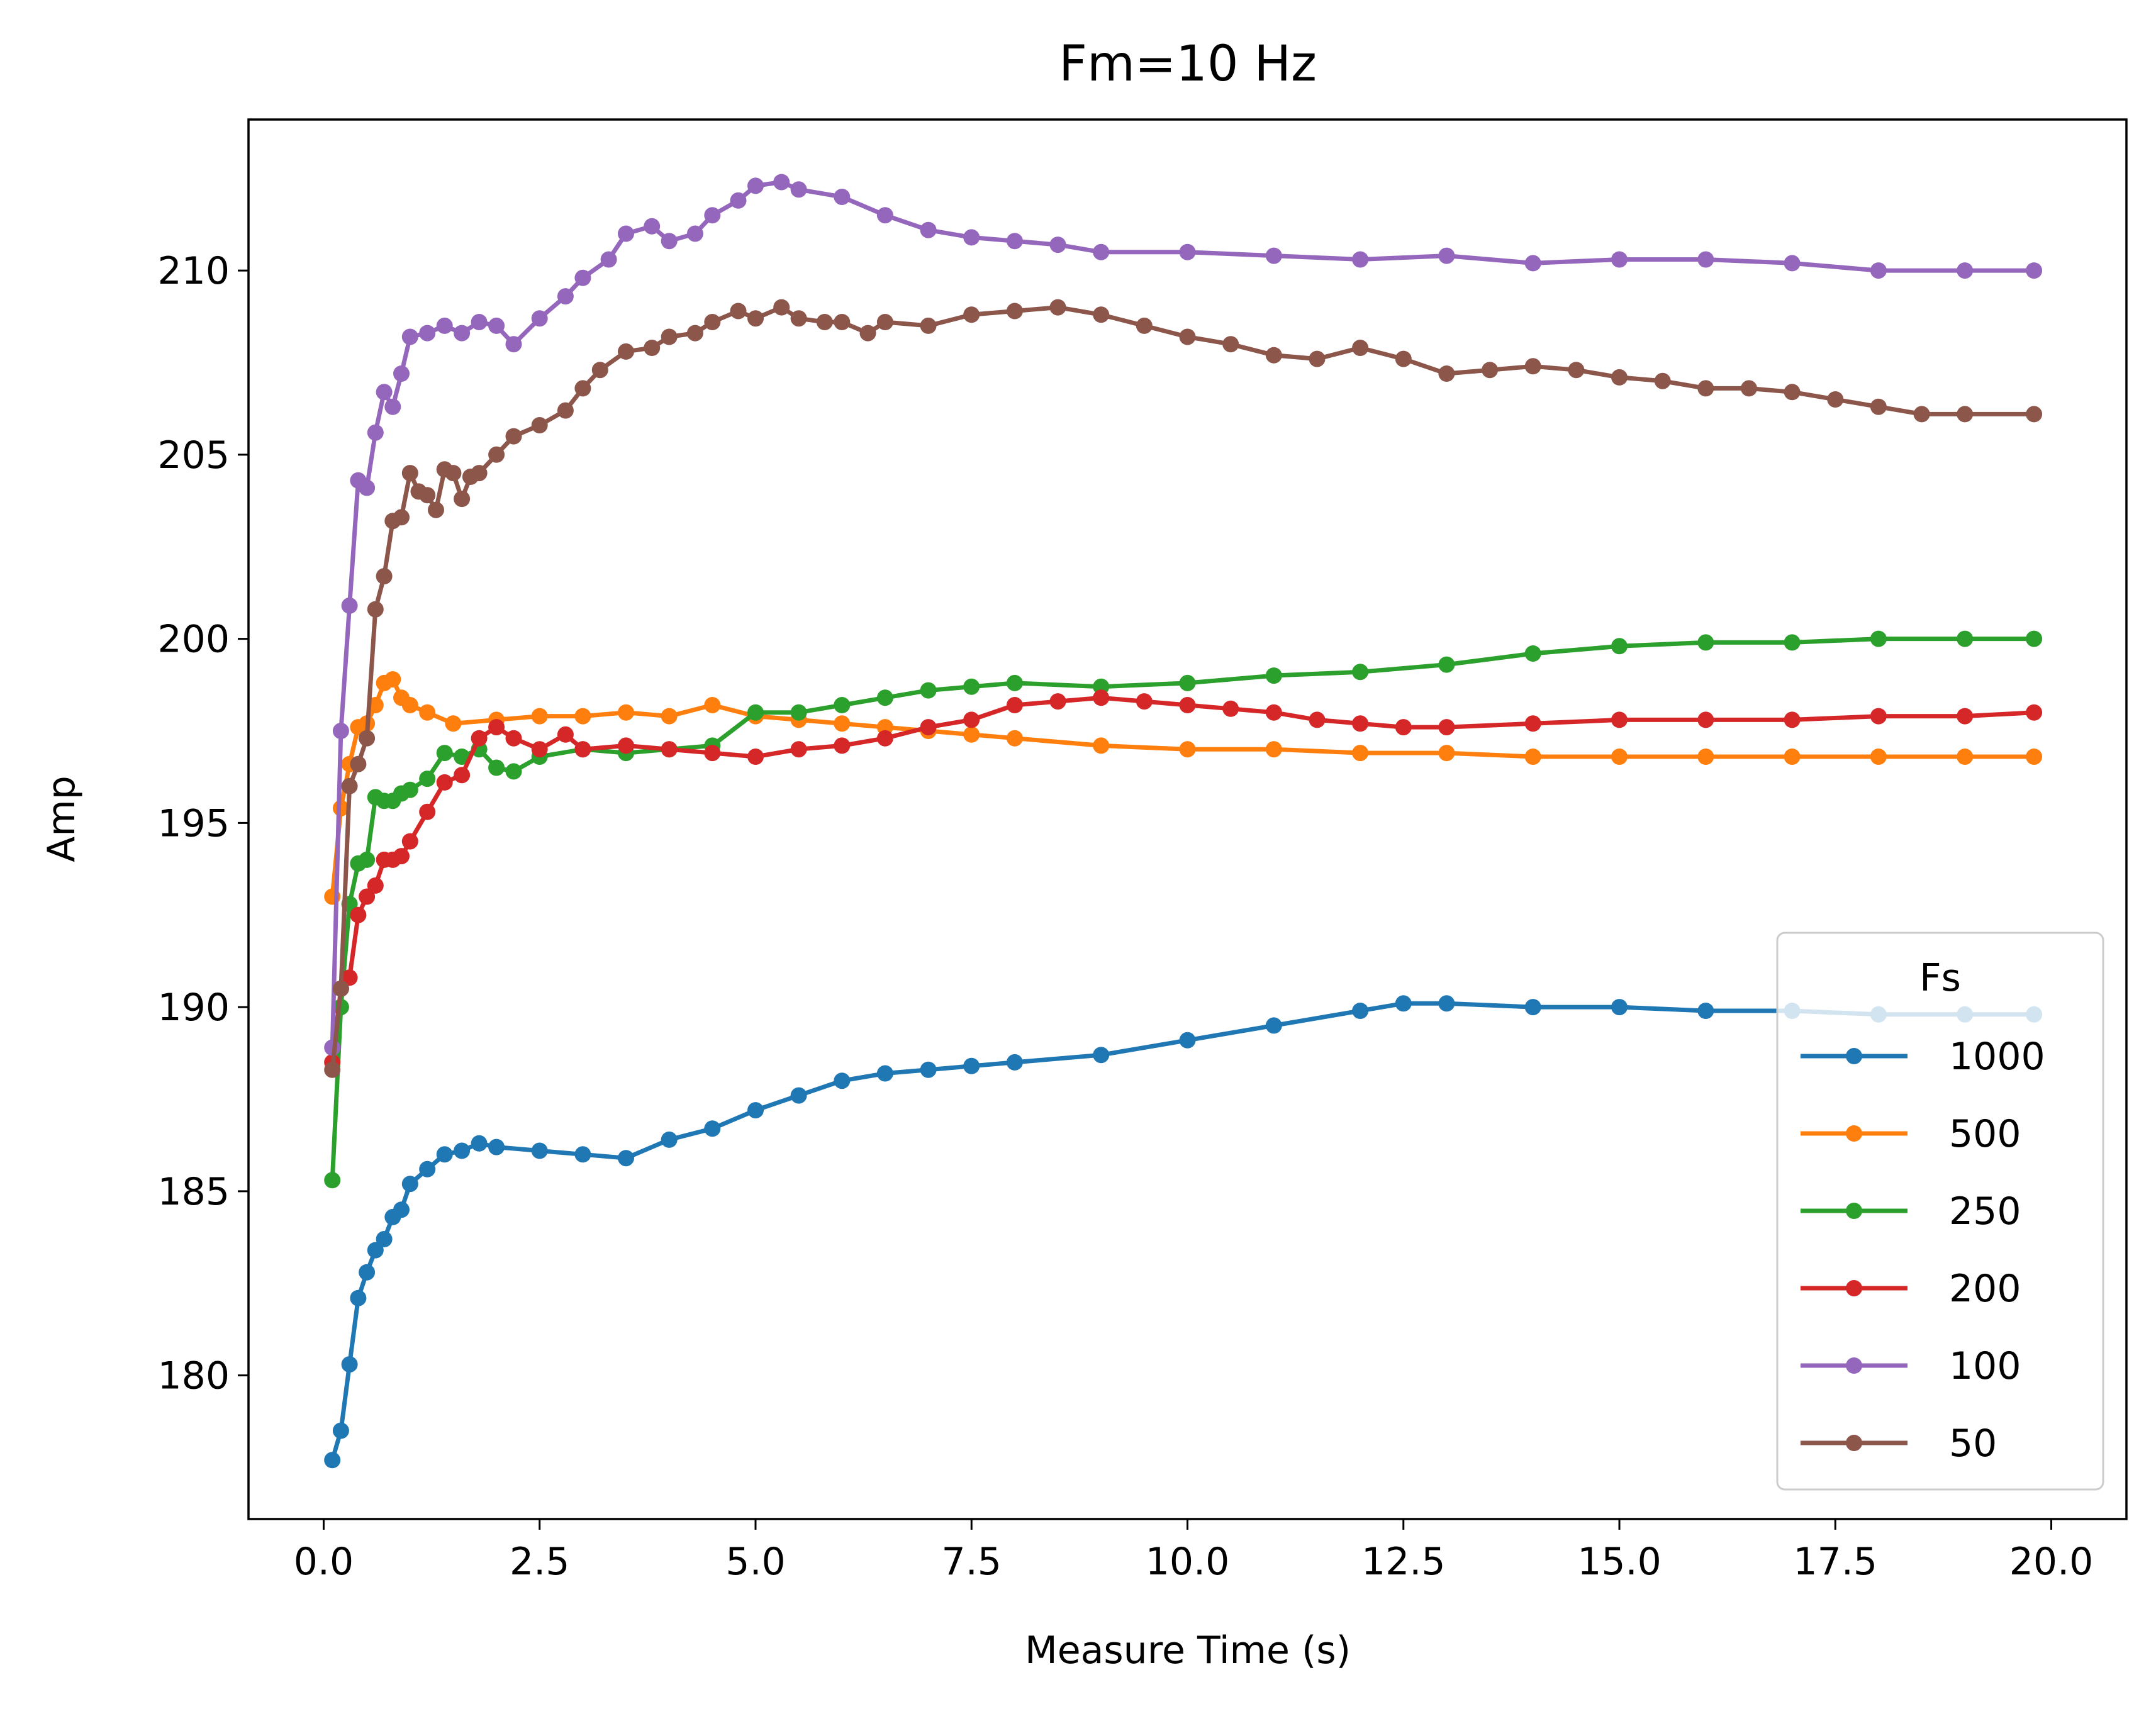 The image size is (2156, 1709). I want to click on legend-entry-100: 100, so click(1911, 1366).